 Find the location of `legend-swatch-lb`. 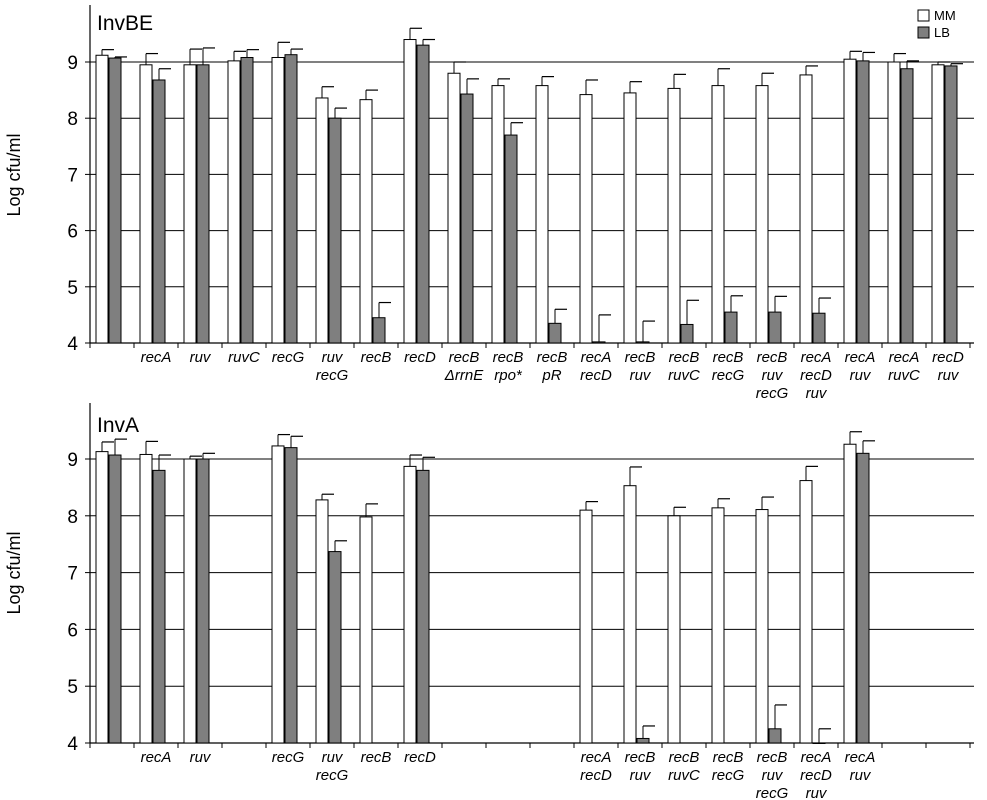

legend-swatch-lb is located at coordinates (923, 32).